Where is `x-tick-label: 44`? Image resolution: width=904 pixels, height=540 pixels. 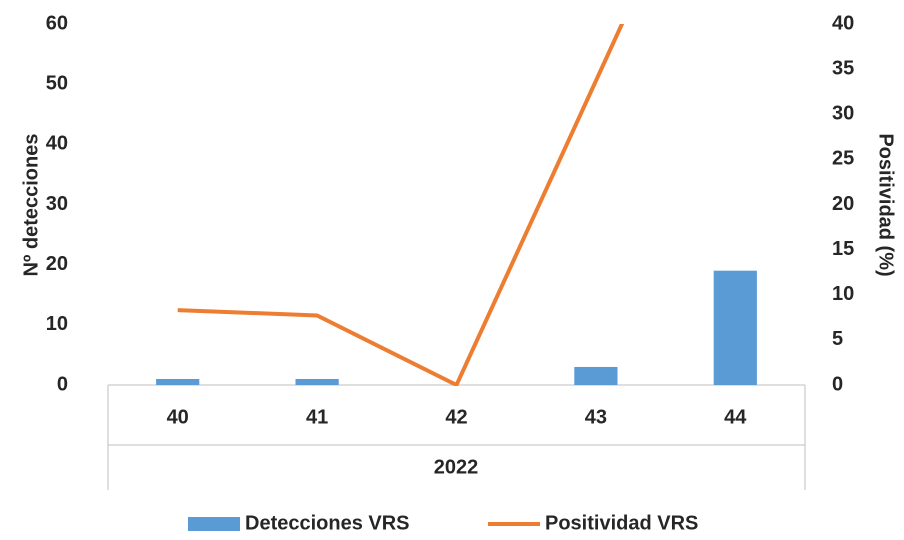
x-tick-label: 44 is located at coordinates (735, 417).